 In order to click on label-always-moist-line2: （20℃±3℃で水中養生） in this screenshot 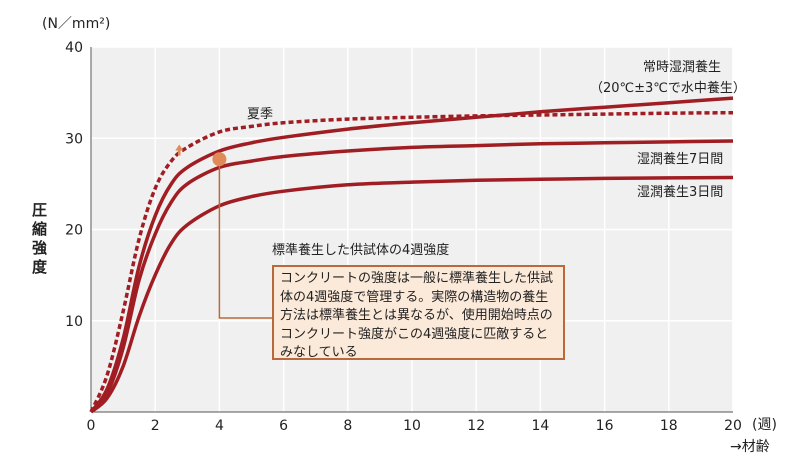, I will do `click(668, 88)`.